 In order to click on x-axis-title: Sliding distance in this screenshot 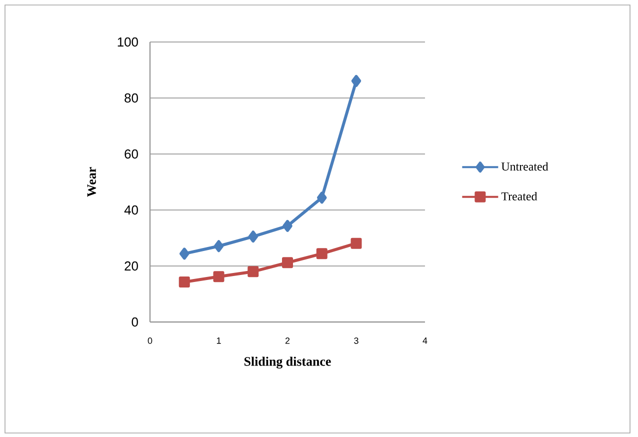, I will do `click(287, 362)`.